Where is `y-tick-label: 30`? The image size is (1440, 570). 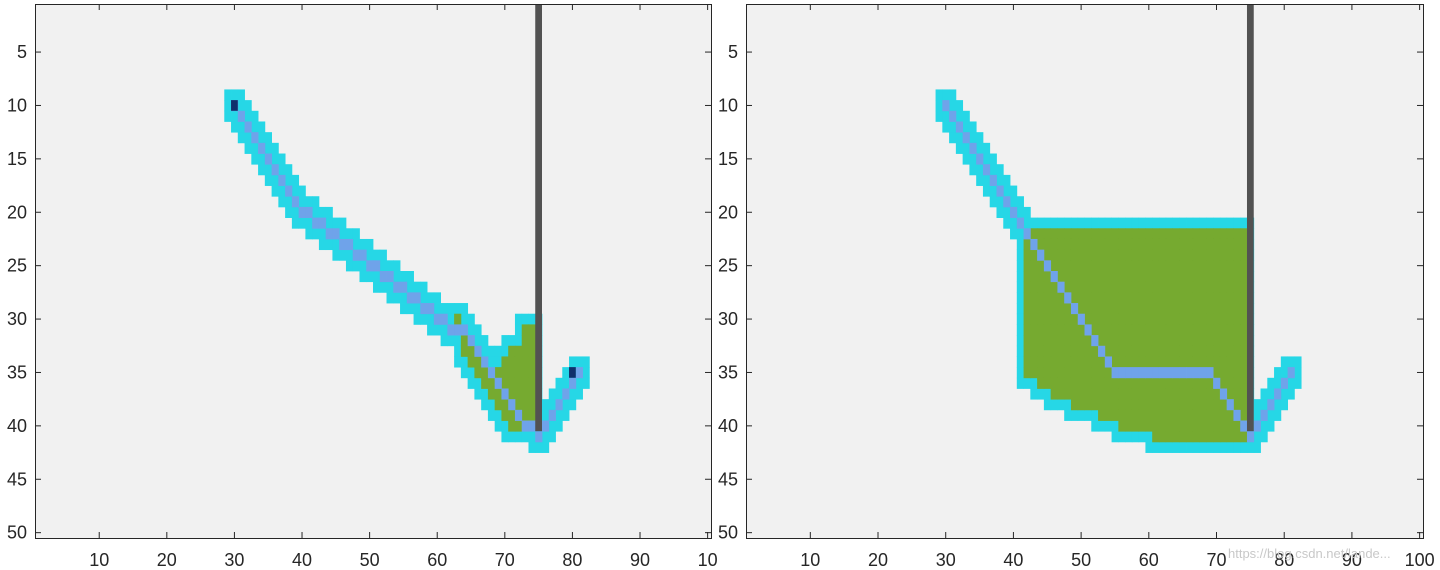
y-tick-label: 30 is located at coordinates (728, 319).